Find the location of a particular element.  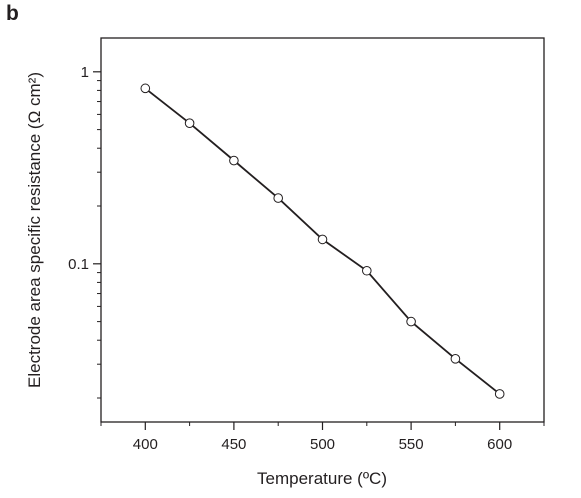

y-tick-label: 1 is located at coordinates (85, 72).